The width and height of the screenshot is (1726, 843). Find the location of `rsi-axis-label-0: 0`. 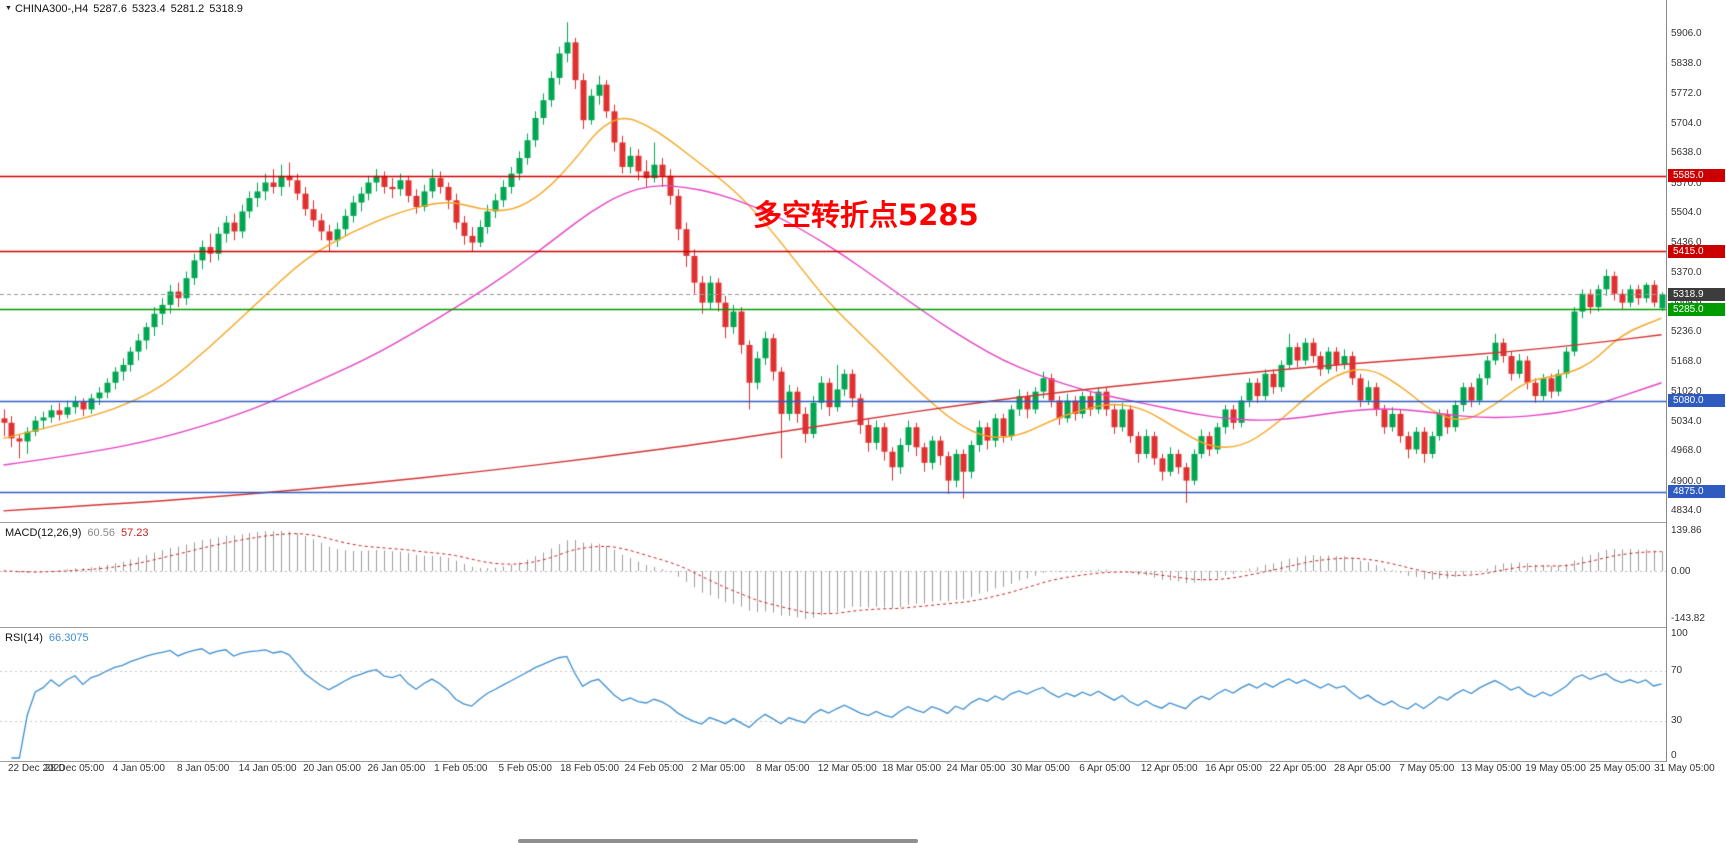

rsi-axis-label-0: 0 is located at coordinates (1674, 755).